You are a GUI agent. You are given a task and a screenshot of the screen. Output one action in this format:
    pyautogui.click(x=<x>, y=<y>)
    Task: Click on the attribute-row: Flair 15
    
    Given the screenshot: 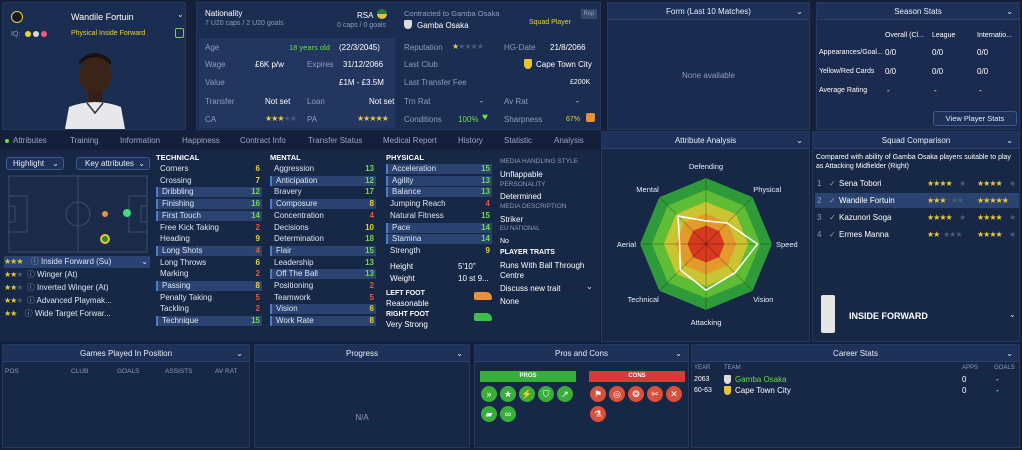 What is the action you would take?
    pyautogui.click(x=323, y=250)
    